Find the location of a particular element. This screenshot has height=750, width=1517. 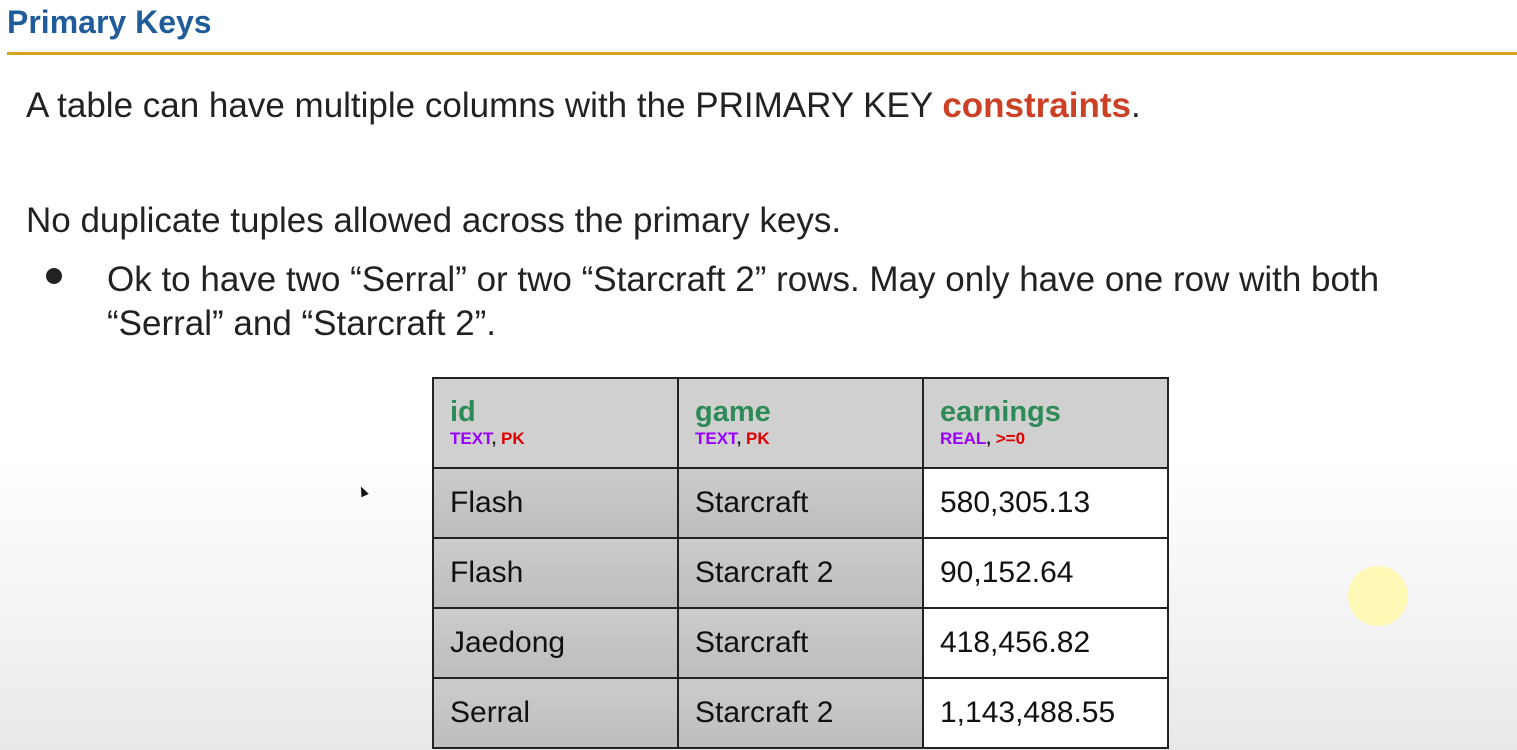

cell-id: Jaedong is located at coordinates (555, 643).